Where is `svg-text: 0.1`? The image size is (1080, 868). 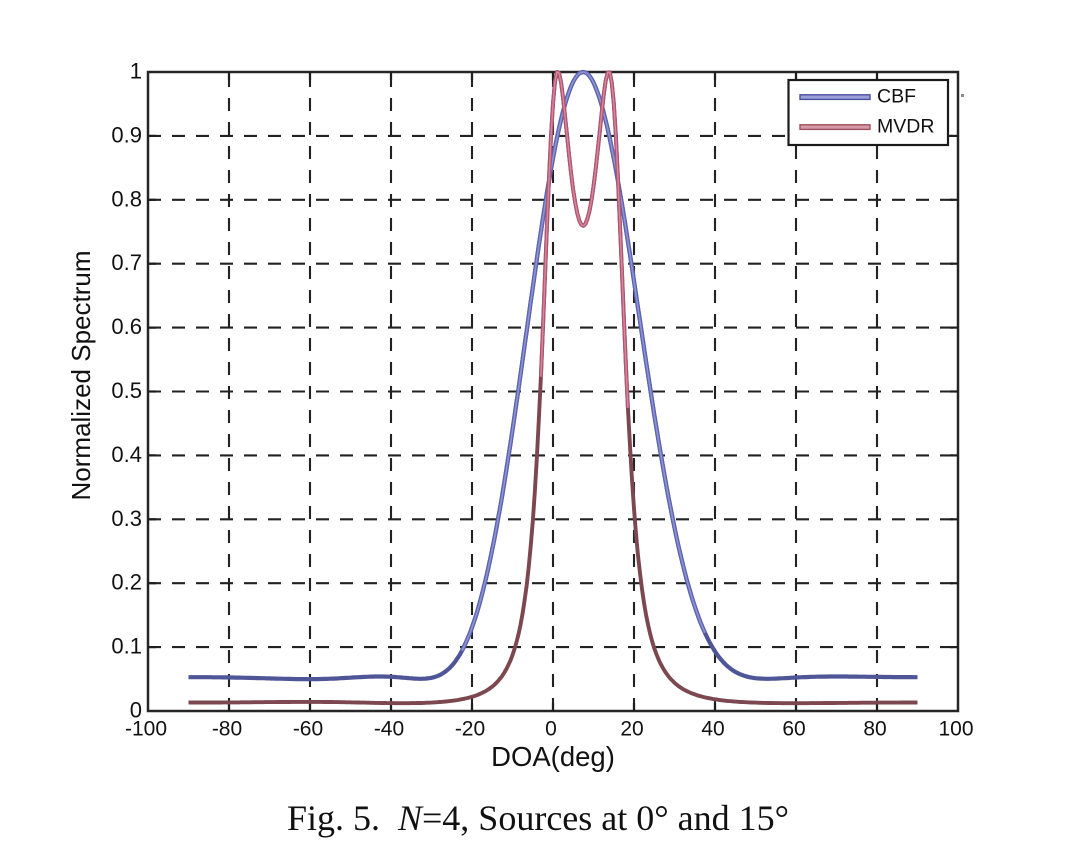
svg-text: 0.1 is located at coordinates (126, 646).